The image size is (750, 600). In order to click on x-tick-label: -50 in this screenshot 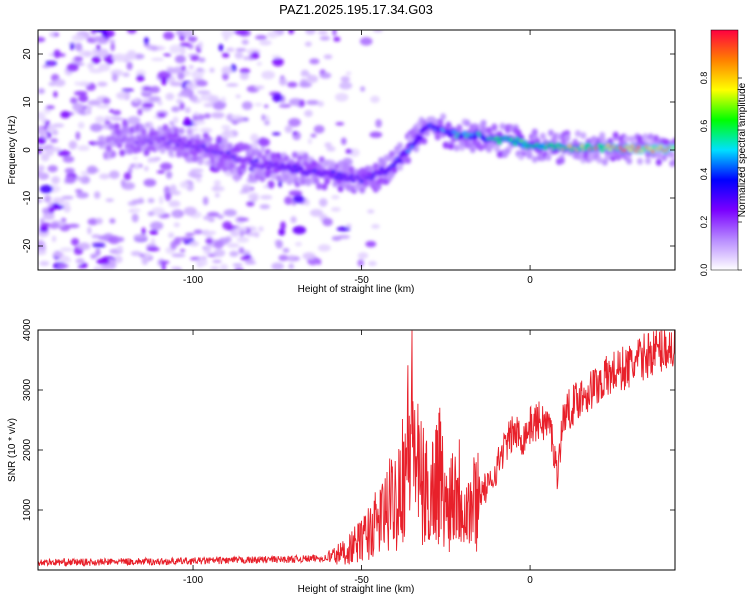, I will do `click(361, 280)`.